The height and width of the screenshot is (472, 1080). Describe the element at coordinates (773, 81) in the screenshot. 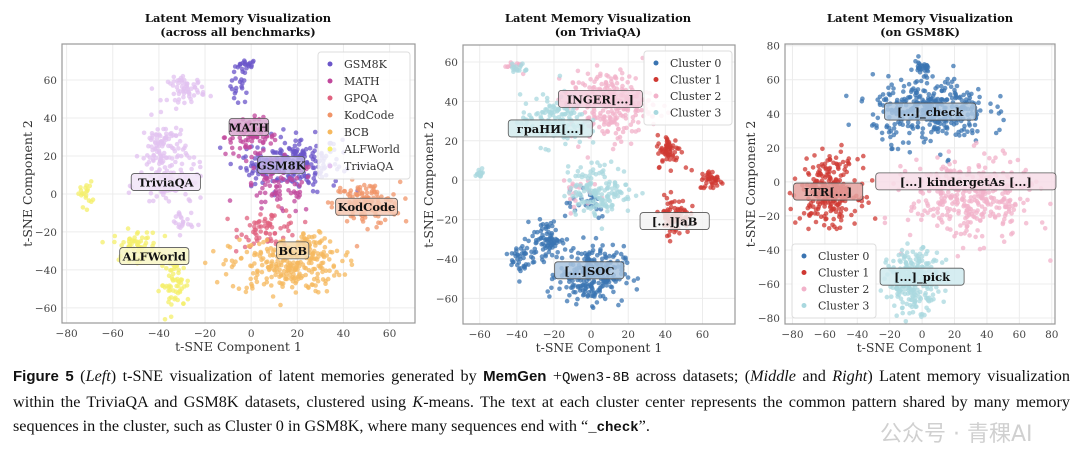

I see `y-tick-label: 60` at that location.